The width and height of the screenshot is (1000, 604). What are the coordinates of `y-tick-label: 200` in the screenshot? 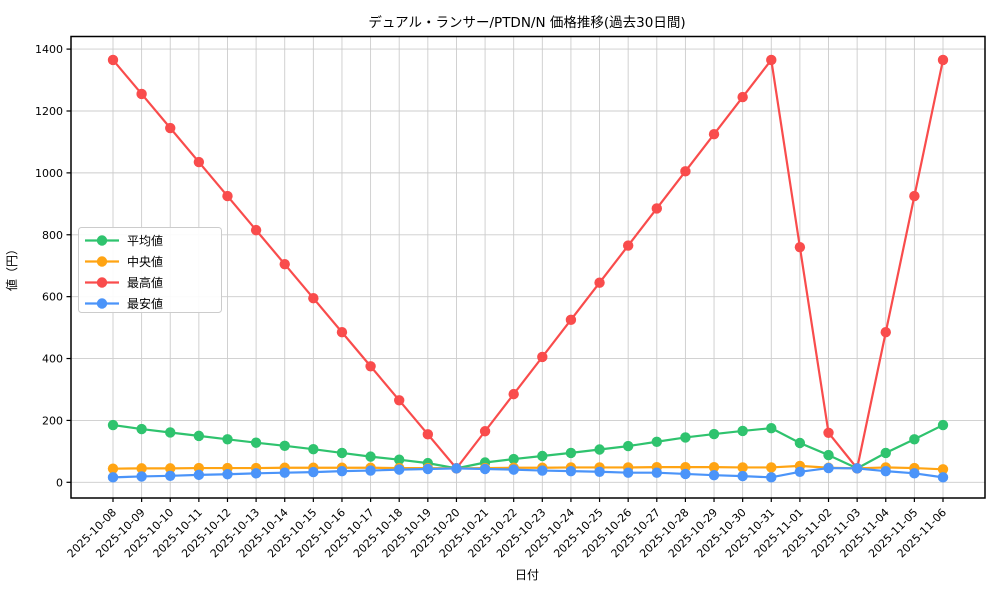 It's located at (52, 420).